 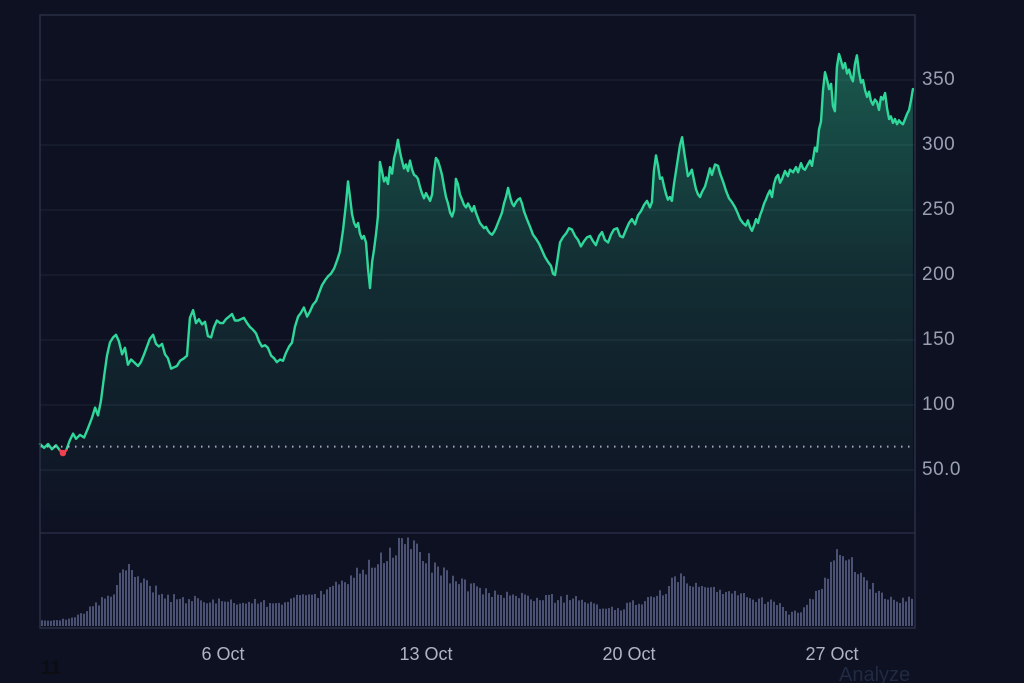 I want to click on volume-histogram, so click(x=477, y=581).